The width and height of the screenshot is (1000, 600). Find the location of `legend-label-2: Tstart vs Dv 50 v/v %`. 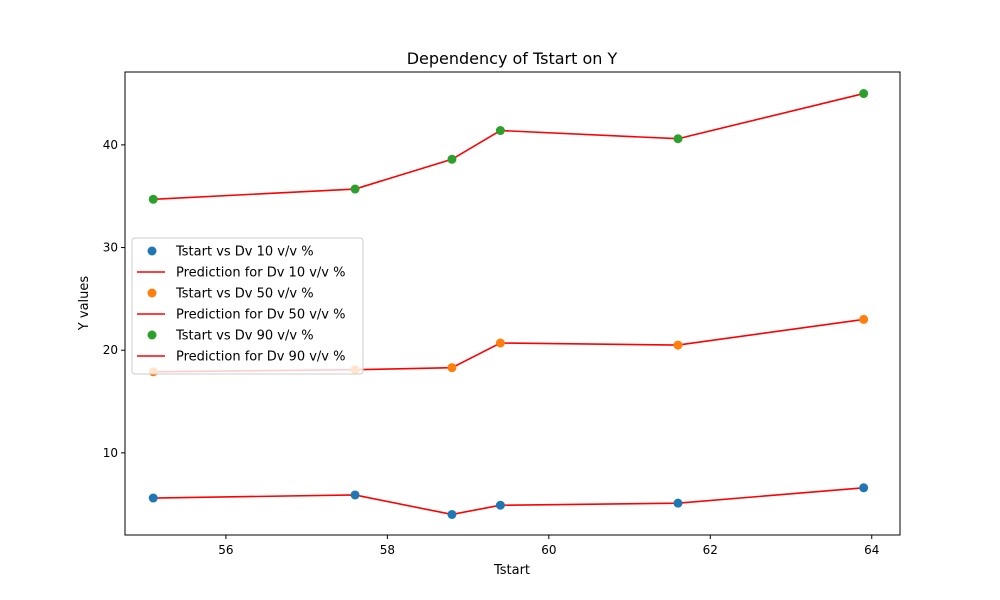

legend-label-2: Tstart vs Dv 50 v/v % is located at coordinates (244, 294).